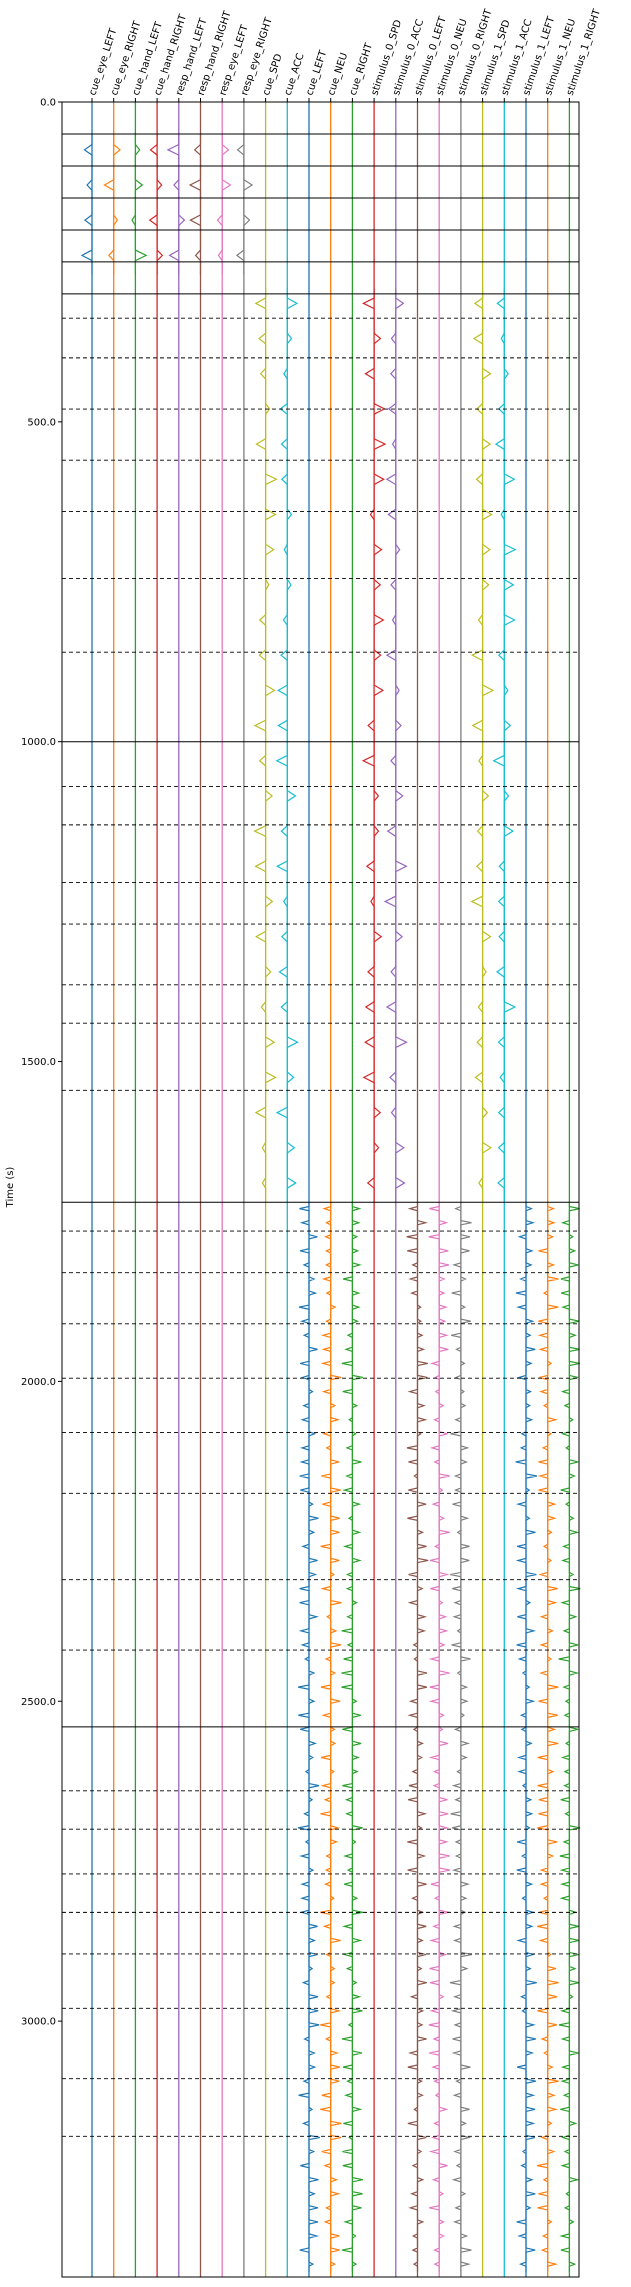 The height and width of the screenshot is (2287, 631). Describe the element at coordinates (10, 1188) in the screenshot. I see `y-axis-label: Time (s)` at that location.